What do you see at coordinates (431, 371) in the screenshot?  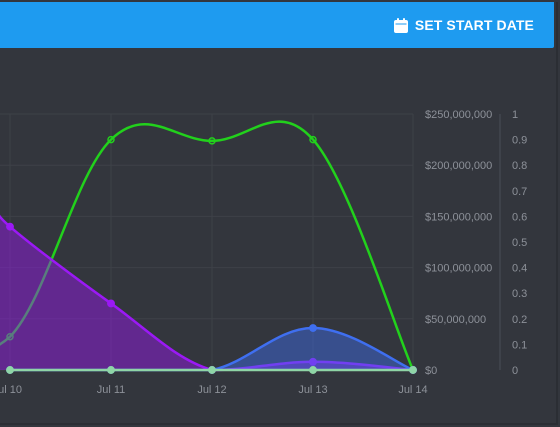 I see `y-left-tick-label: $0` at bounding box center [431, 371].